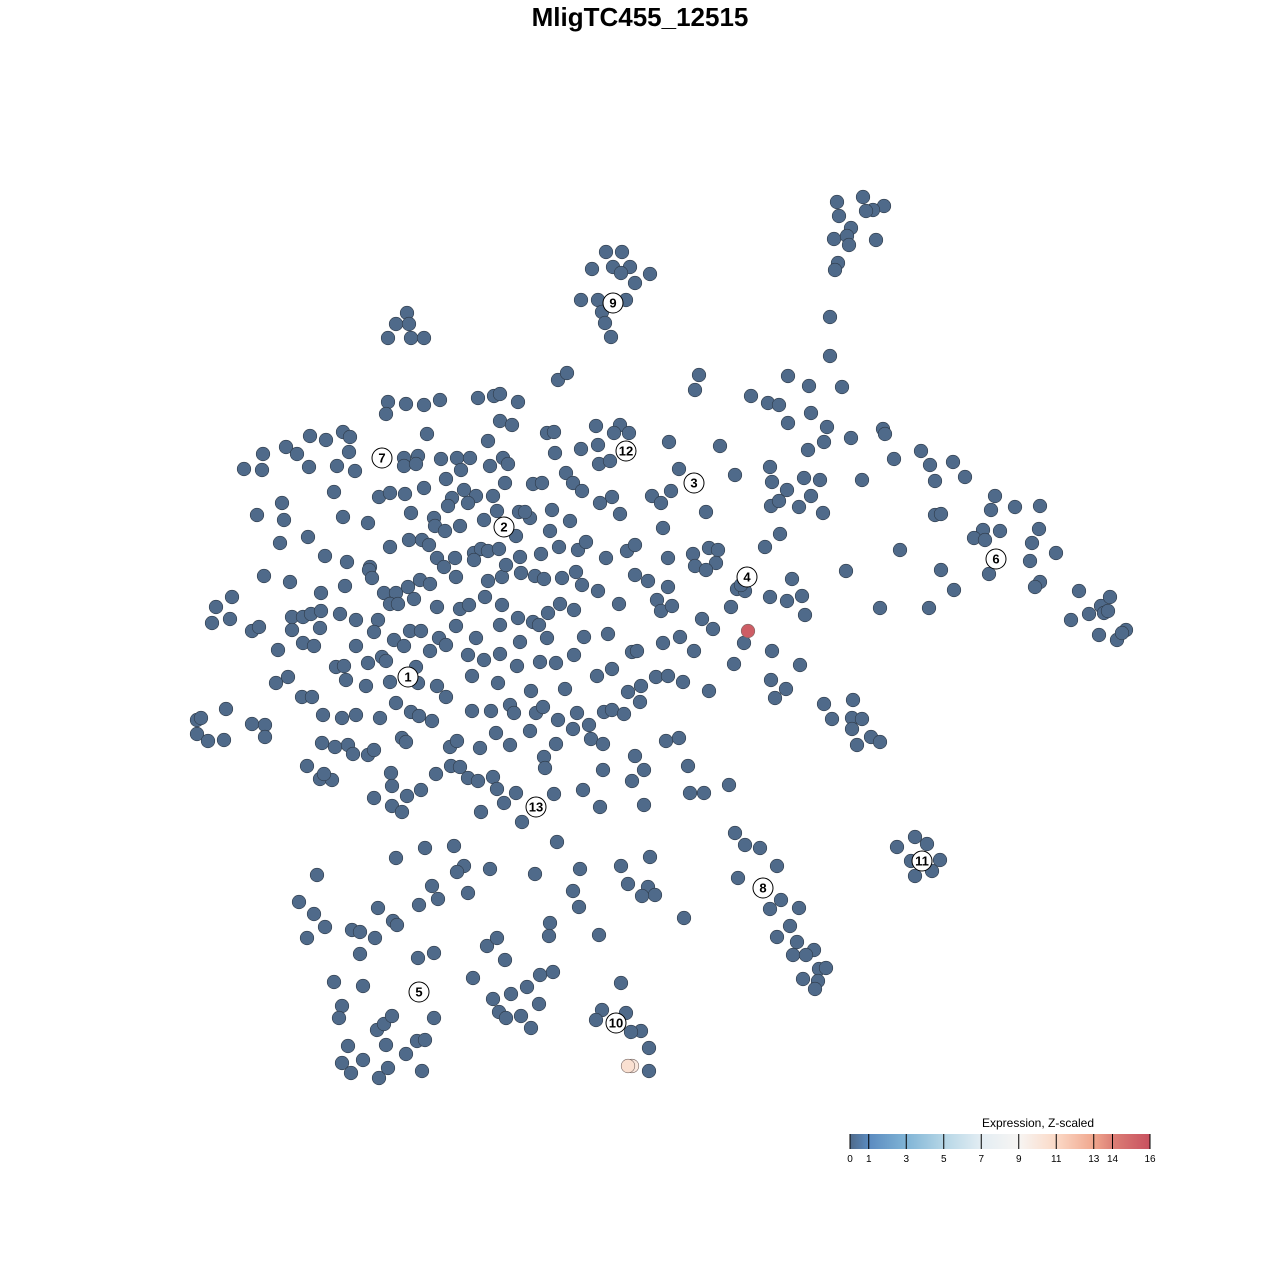 The height and width of the screenshot is (1280, 1280). I want to click on cluster-label-text: 11, so click(922, 861).